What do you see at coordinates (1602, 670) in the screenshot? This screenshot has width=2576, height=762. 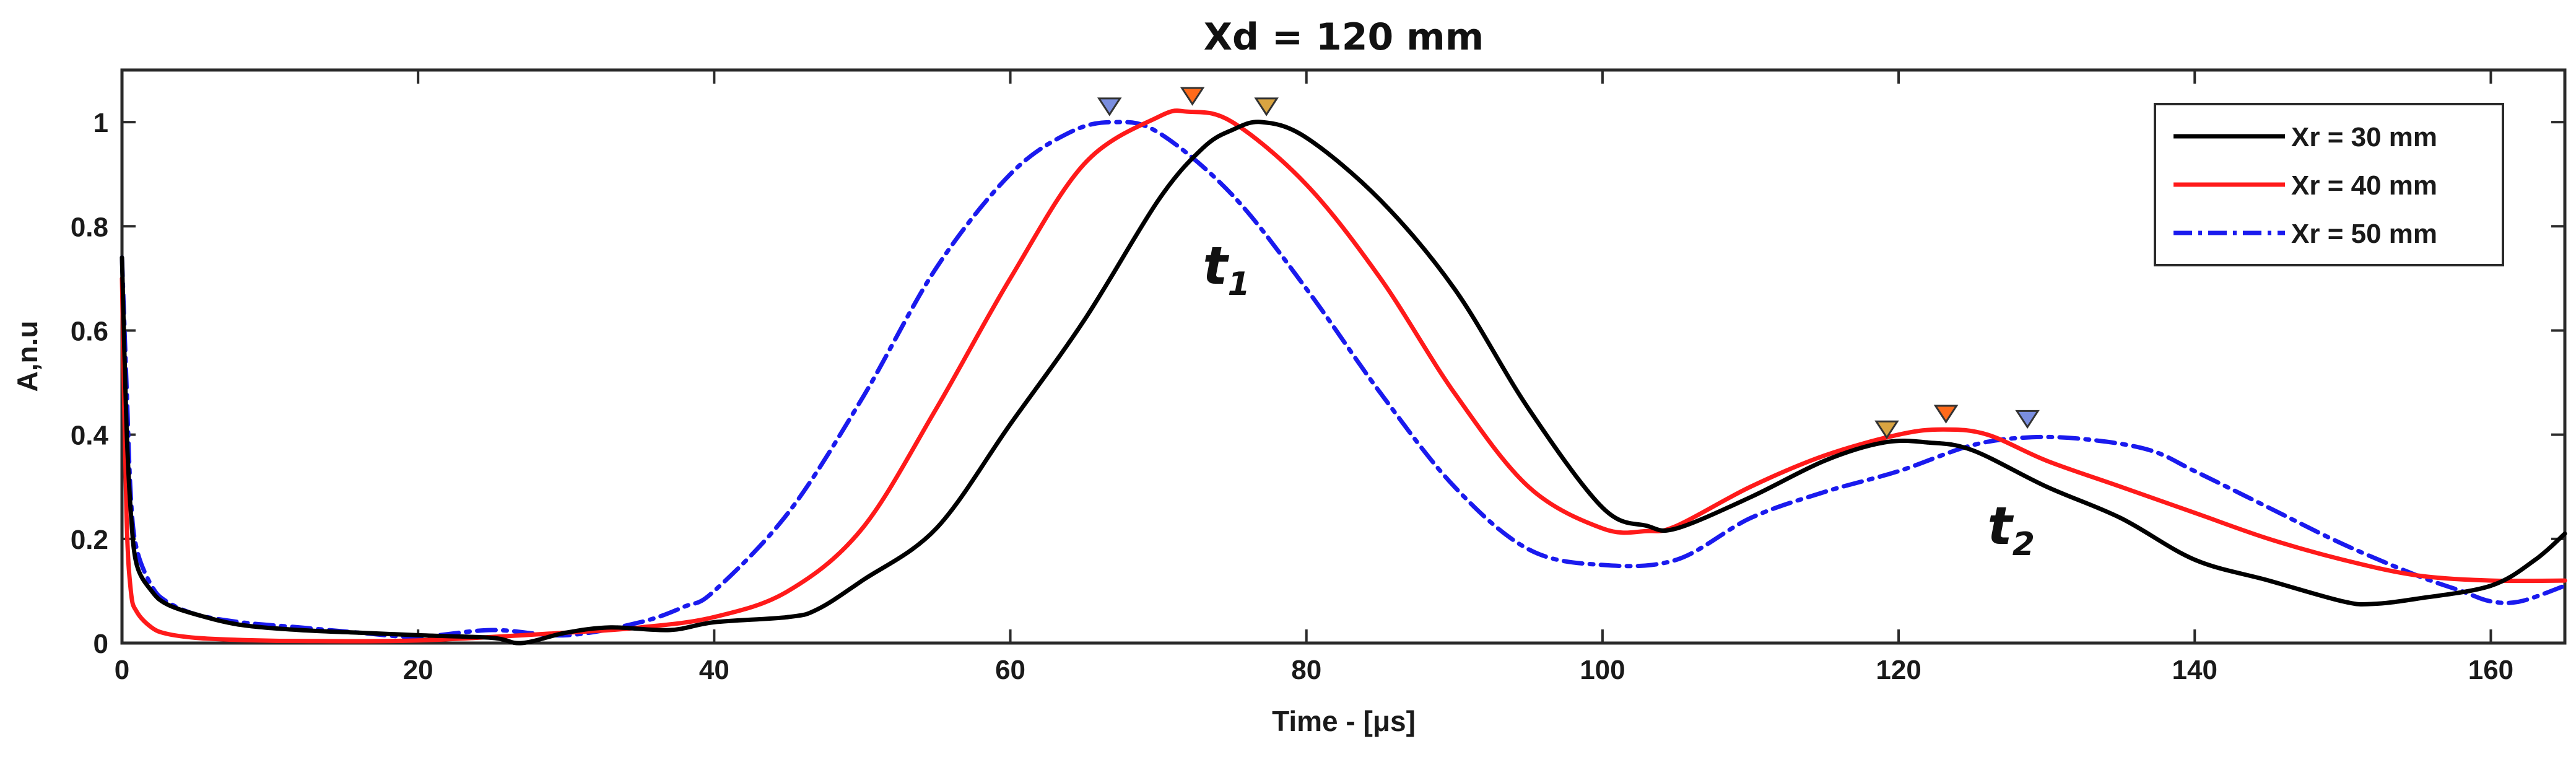 I see `x-tick-label: 100` at bounding box center [1602, 670].